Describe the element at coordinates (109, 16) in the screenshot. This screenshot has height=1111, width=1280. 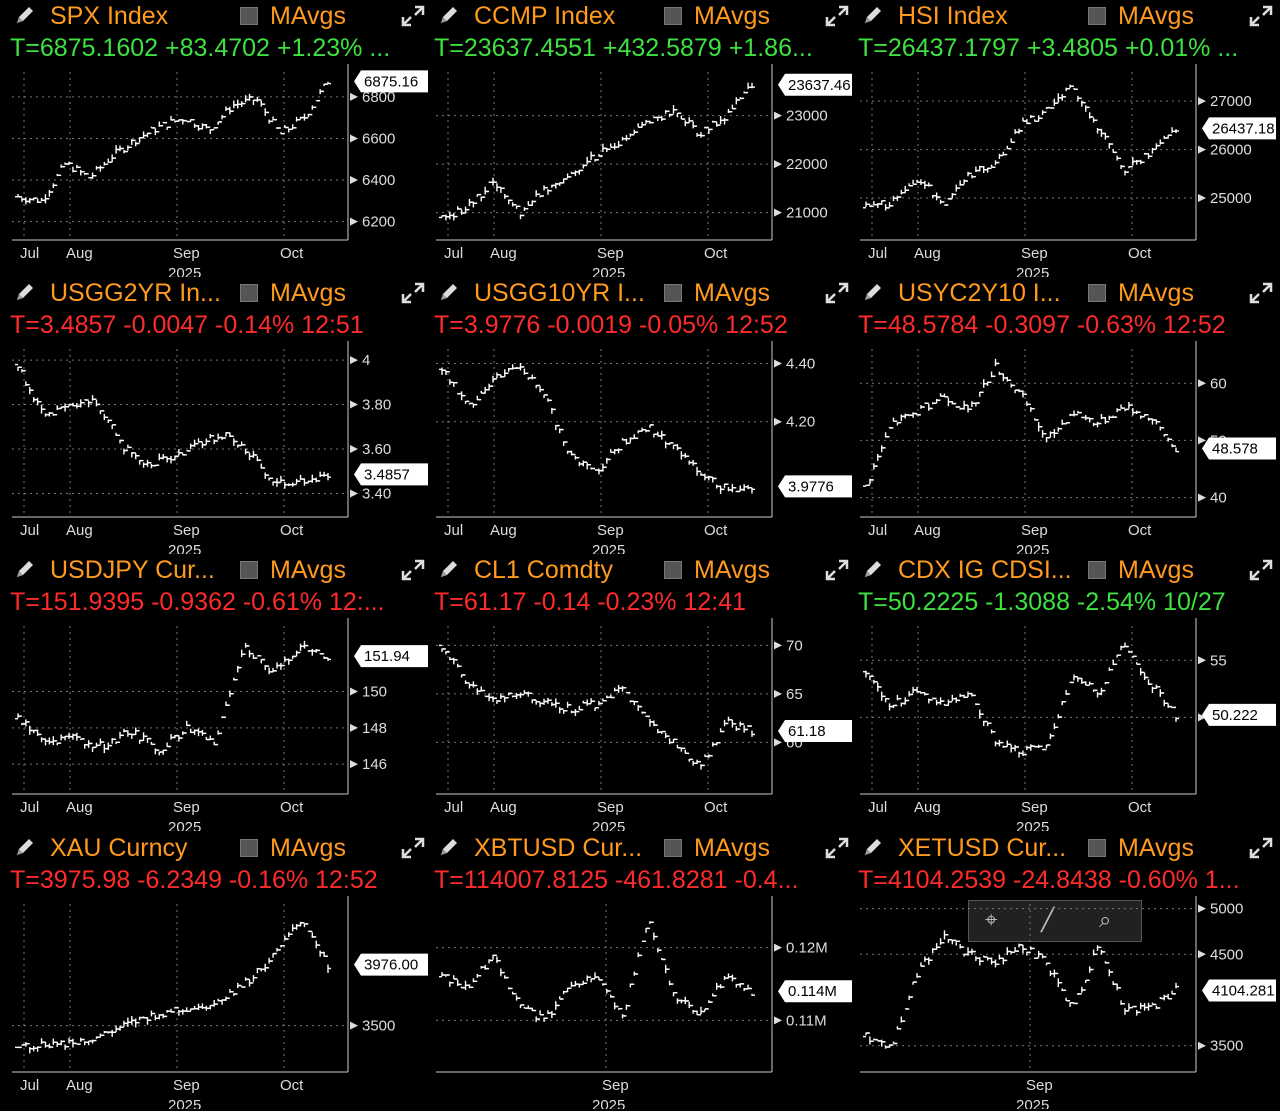
I see `security-title: SPX Index` at that location.